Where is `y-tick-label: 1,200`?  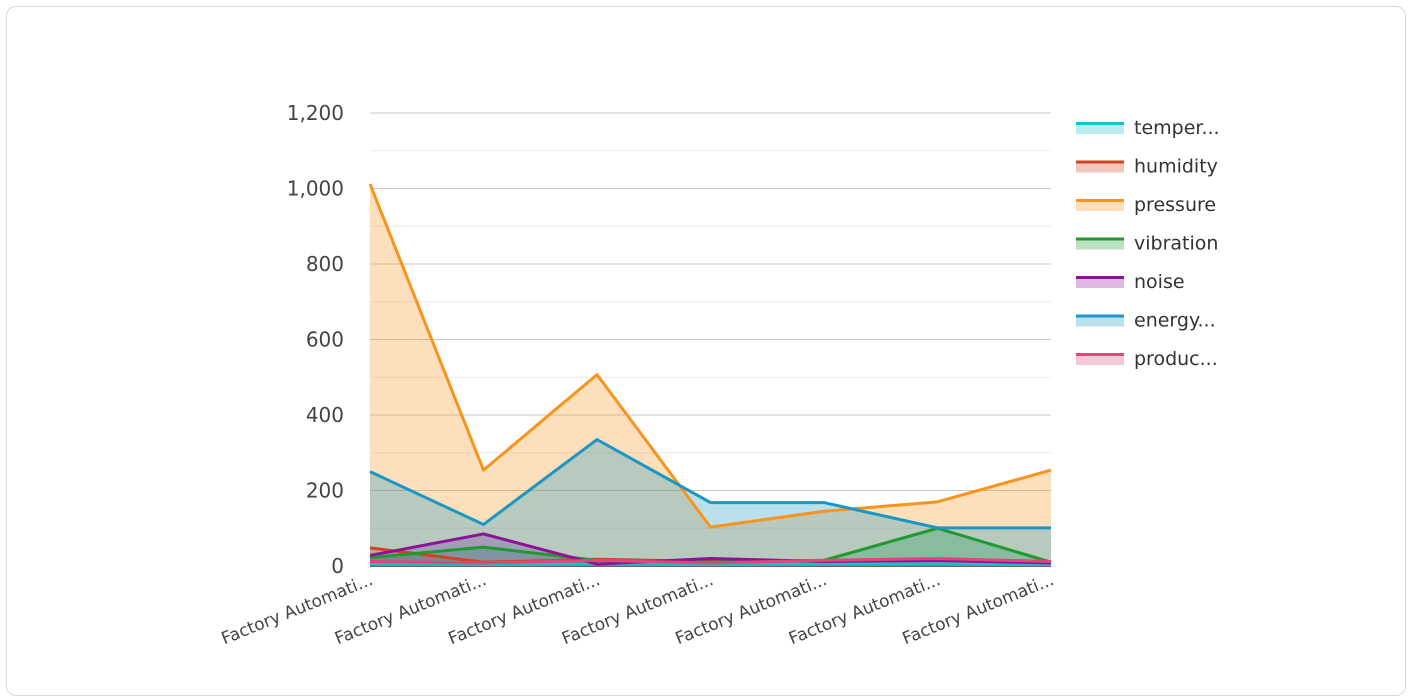 y-tick-label: 1,200 is located at coordinates (315, 113).